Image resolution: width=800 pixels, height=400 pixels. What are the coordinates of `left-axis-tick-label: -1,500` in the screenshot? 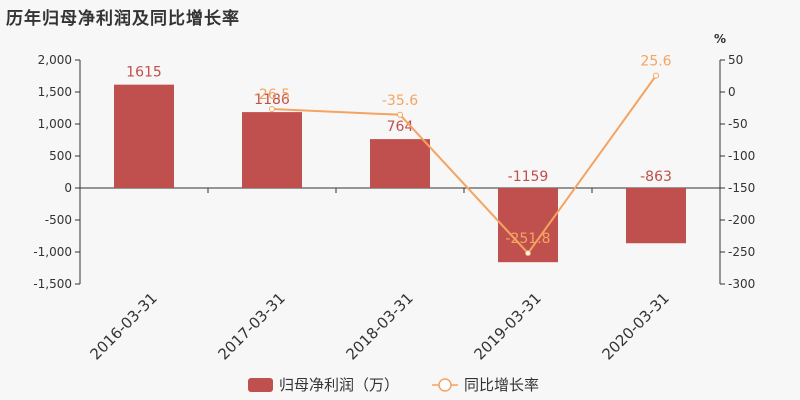 It's located at (52, 284).